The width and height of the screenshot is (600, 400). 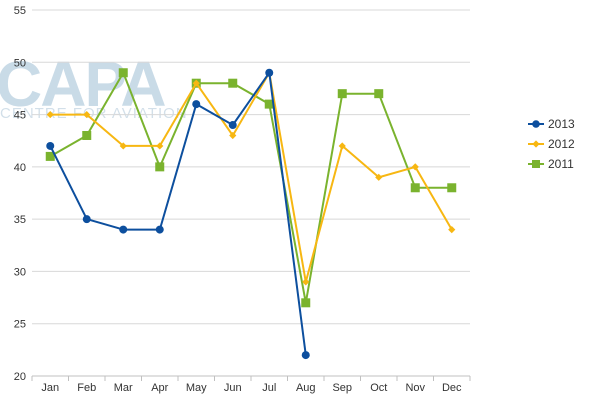 What do you see at coordinates (123, 229) in the screenshot?
I see `point-2013-mar` at bounding box center [123, 229].